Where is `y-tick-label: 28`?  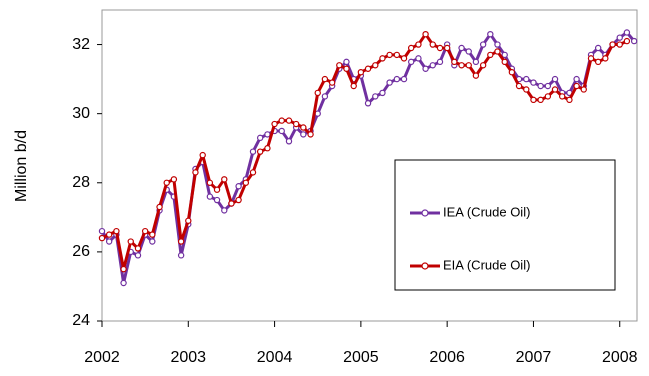
y-tick-label: 28 is located at coordinates (81, 182).